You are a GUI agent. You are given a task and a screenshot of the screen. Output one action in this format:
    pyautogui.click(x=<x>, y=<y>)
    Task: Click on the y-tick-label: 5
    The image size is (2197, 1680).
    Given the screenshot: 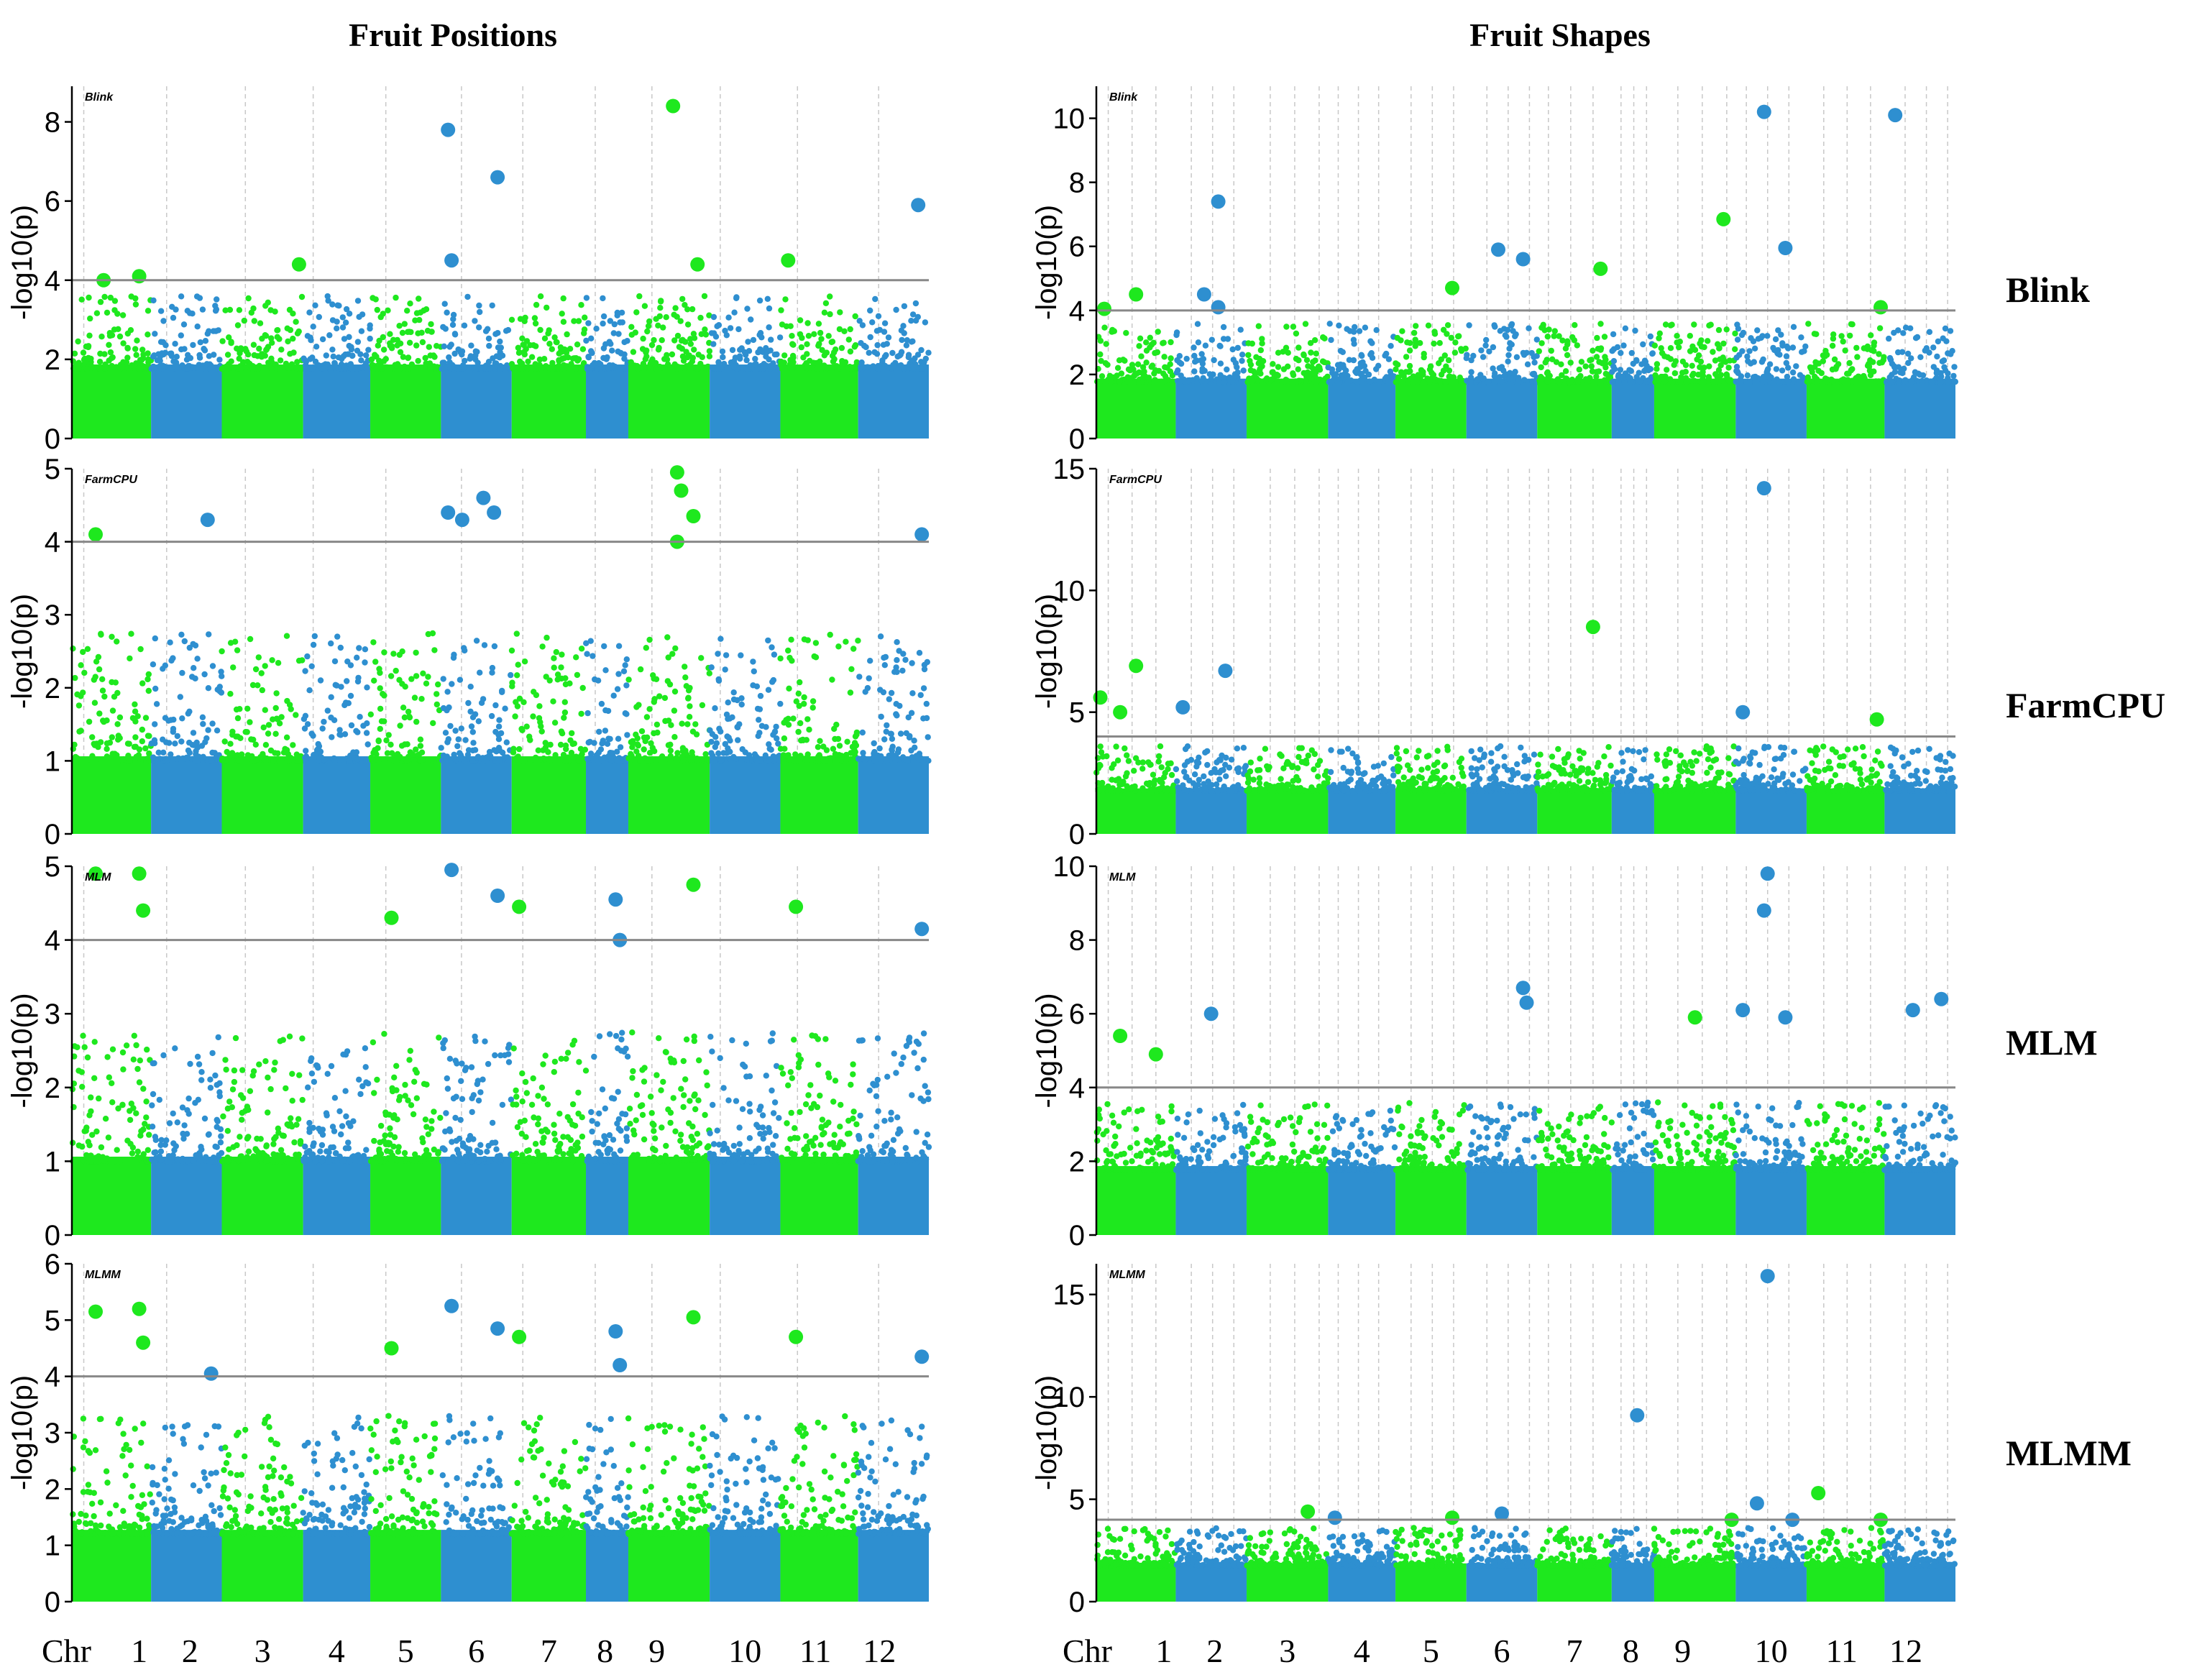 What is the action you would take?
    pyautogui.click(x=52, y=867)
    